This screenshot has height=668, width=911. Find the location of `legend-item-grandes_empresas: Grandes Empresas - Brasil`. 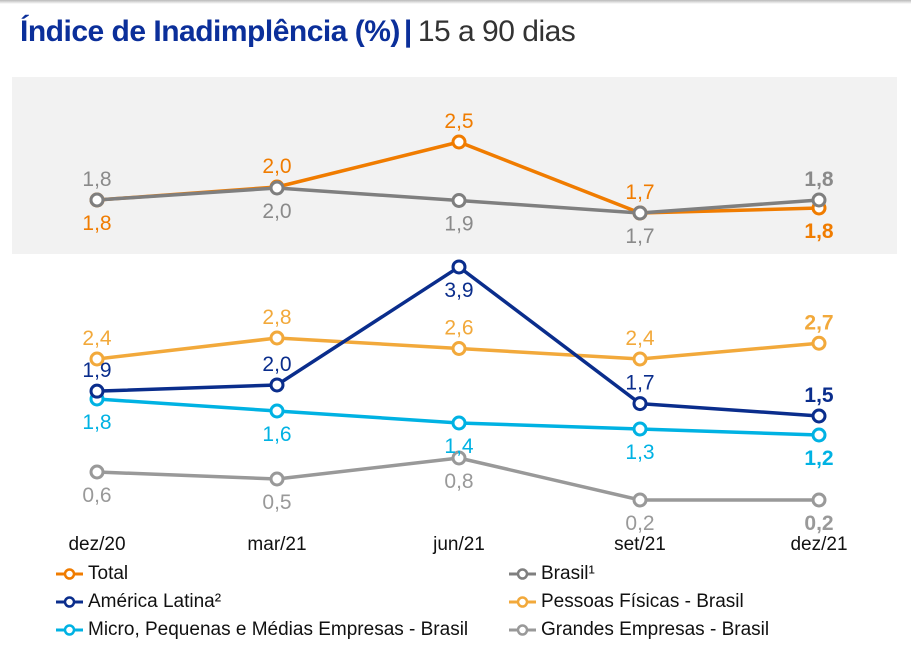

legend-item-grandes_empresas: Grandes Empresas - Brasil is located at coordinates (639, 630).